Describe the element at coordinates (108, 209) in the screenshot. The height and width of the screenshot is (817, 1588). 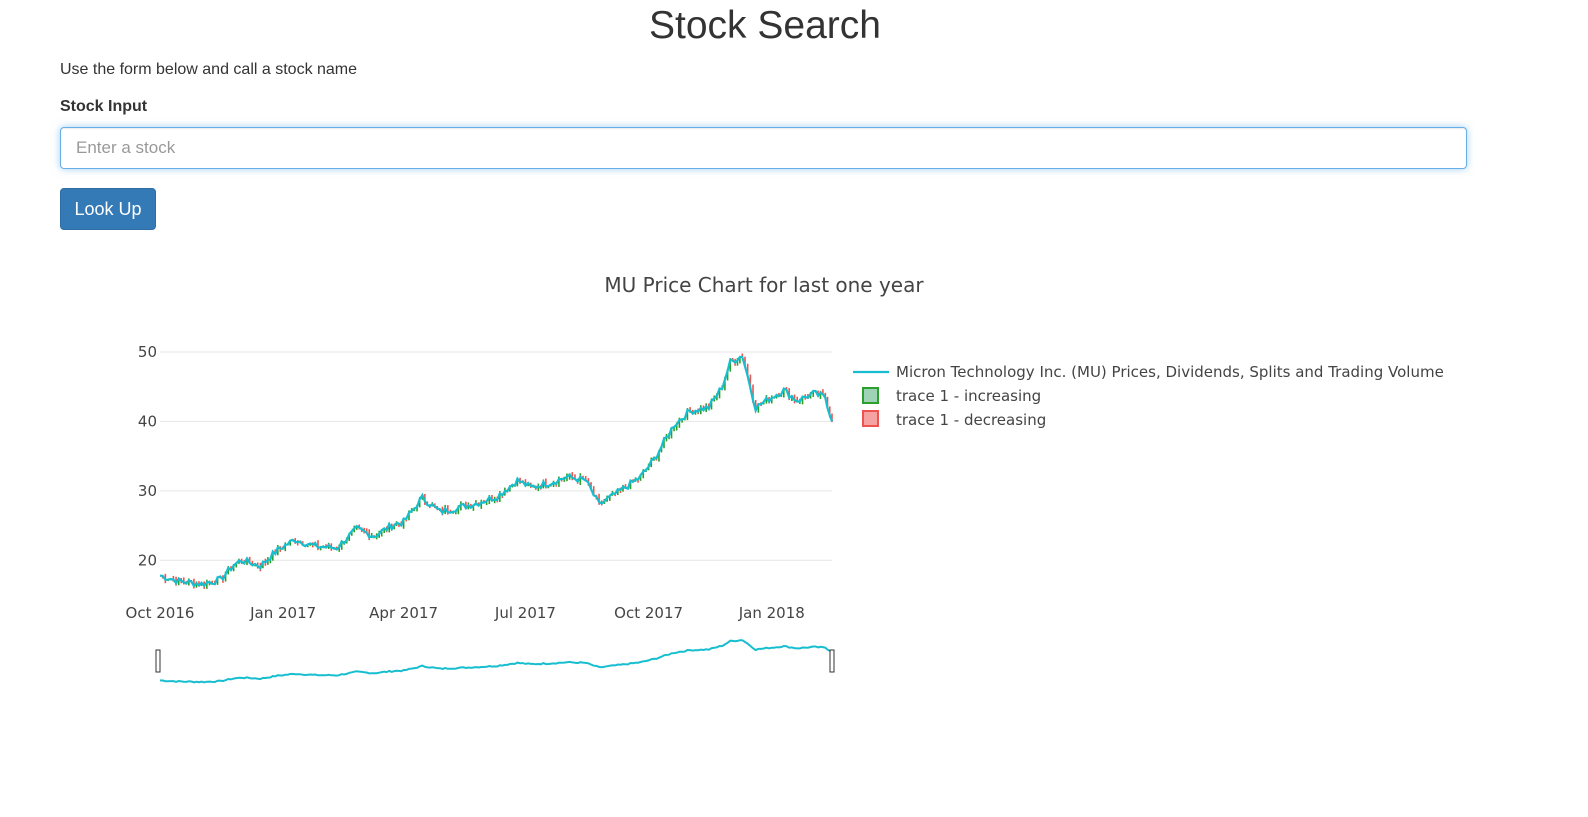
I see `look-up-button: Look Up` at that location.